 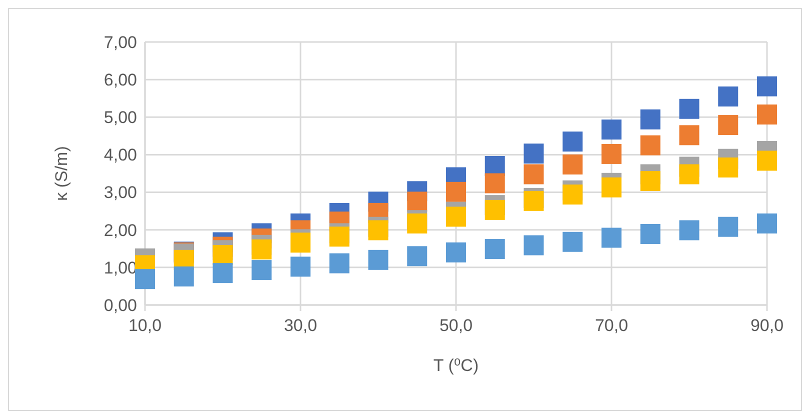 I want to click on x-tick-label: 10,0, so click(x=145, y=325).